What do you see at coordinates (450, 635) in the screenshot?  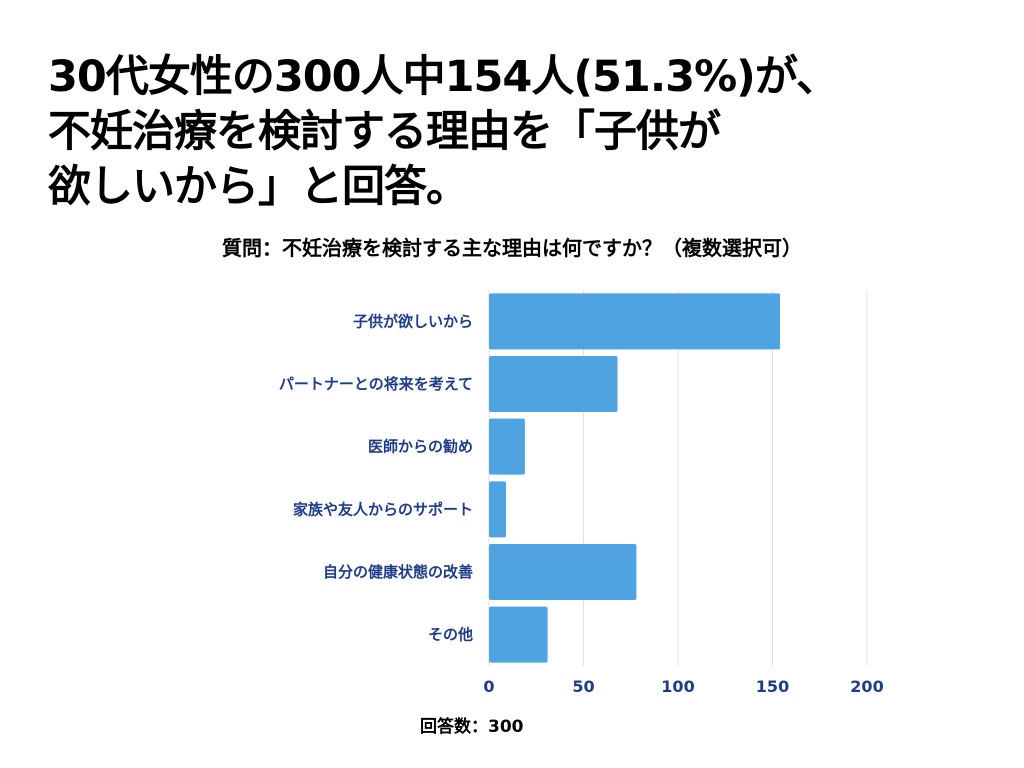 I see `category-label: その他` at bounding box center [450, 635].